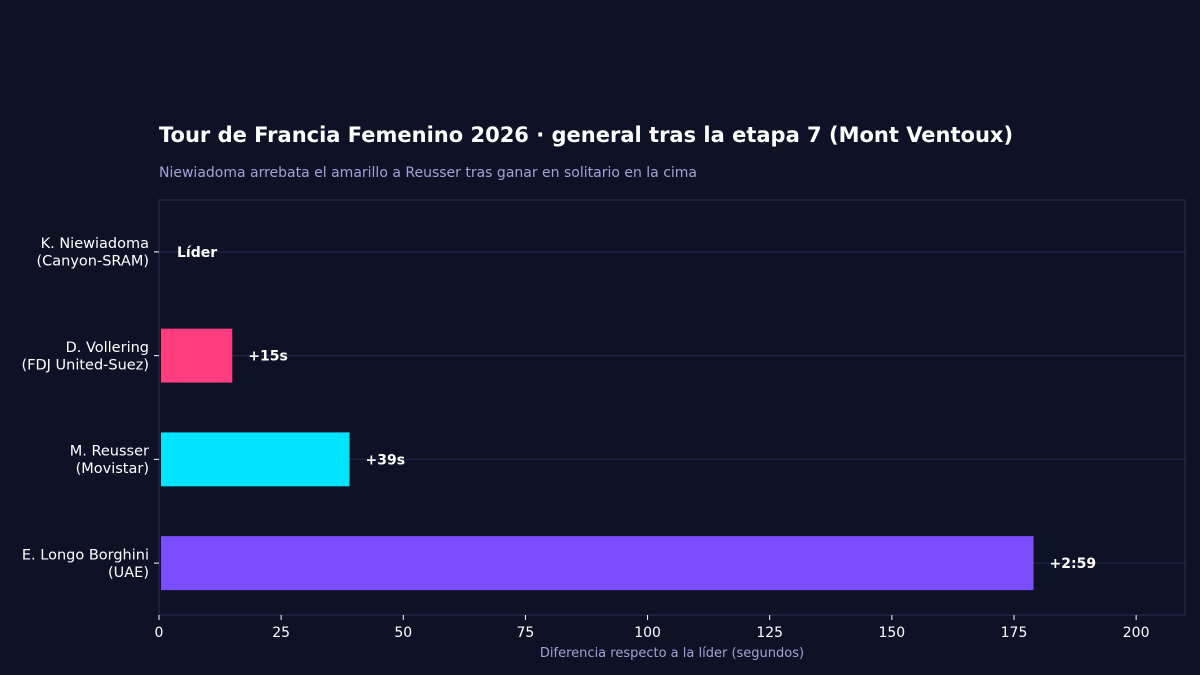 This screenshot has height=675, width=1200. I want to click on x-tick-label: 75, so click(526, 633).